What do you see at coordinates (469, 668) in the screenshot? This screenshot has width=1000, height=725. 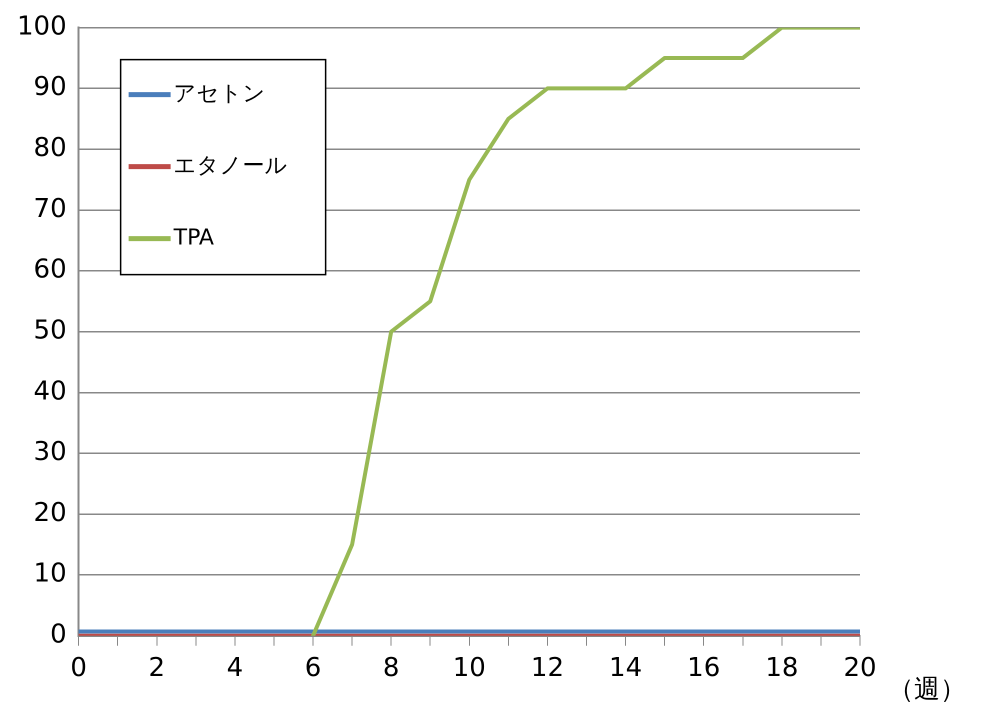 I see `x-tick-label: 10` at bounding box center [469, 668].